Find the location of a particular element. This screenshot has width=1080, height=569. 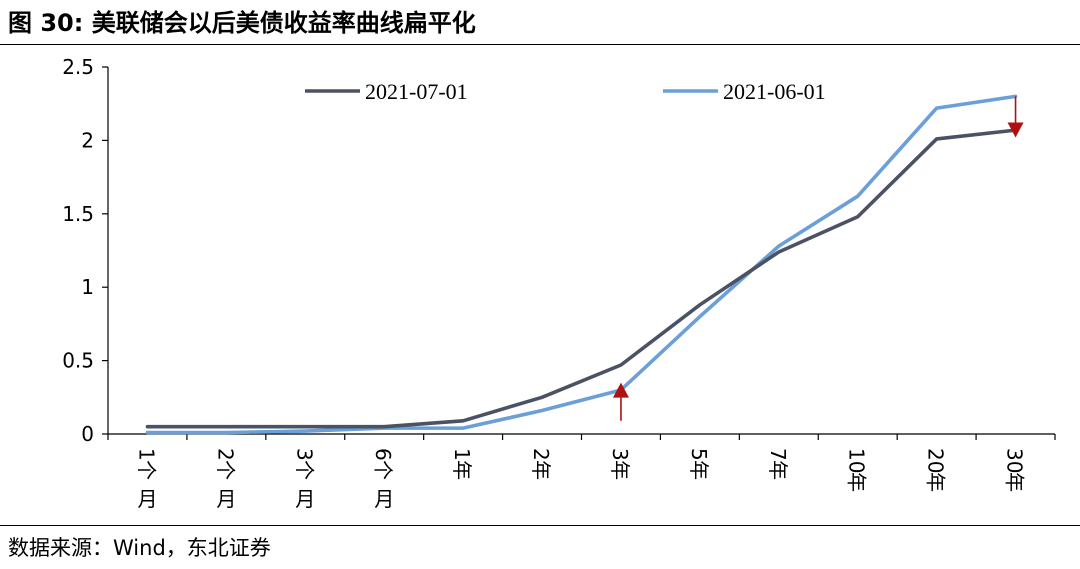

legend-item: 2021-07-01 is located at coordinates (386, 91).